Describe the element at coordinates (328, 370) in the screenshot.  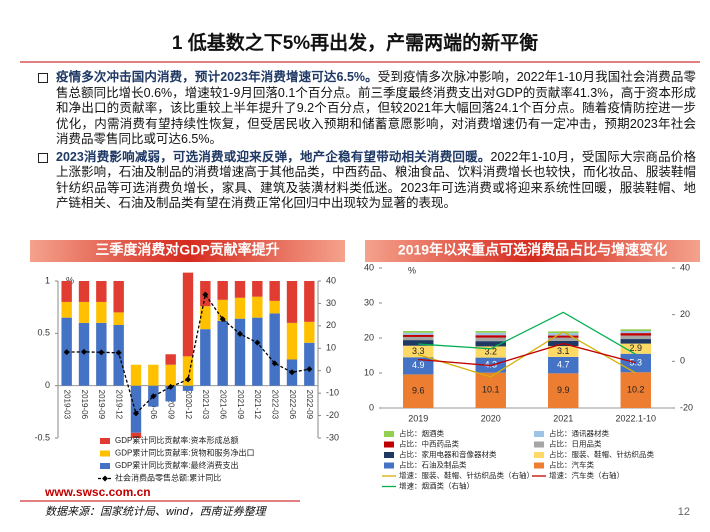
I see `y2-tick-label: 0` at that location.